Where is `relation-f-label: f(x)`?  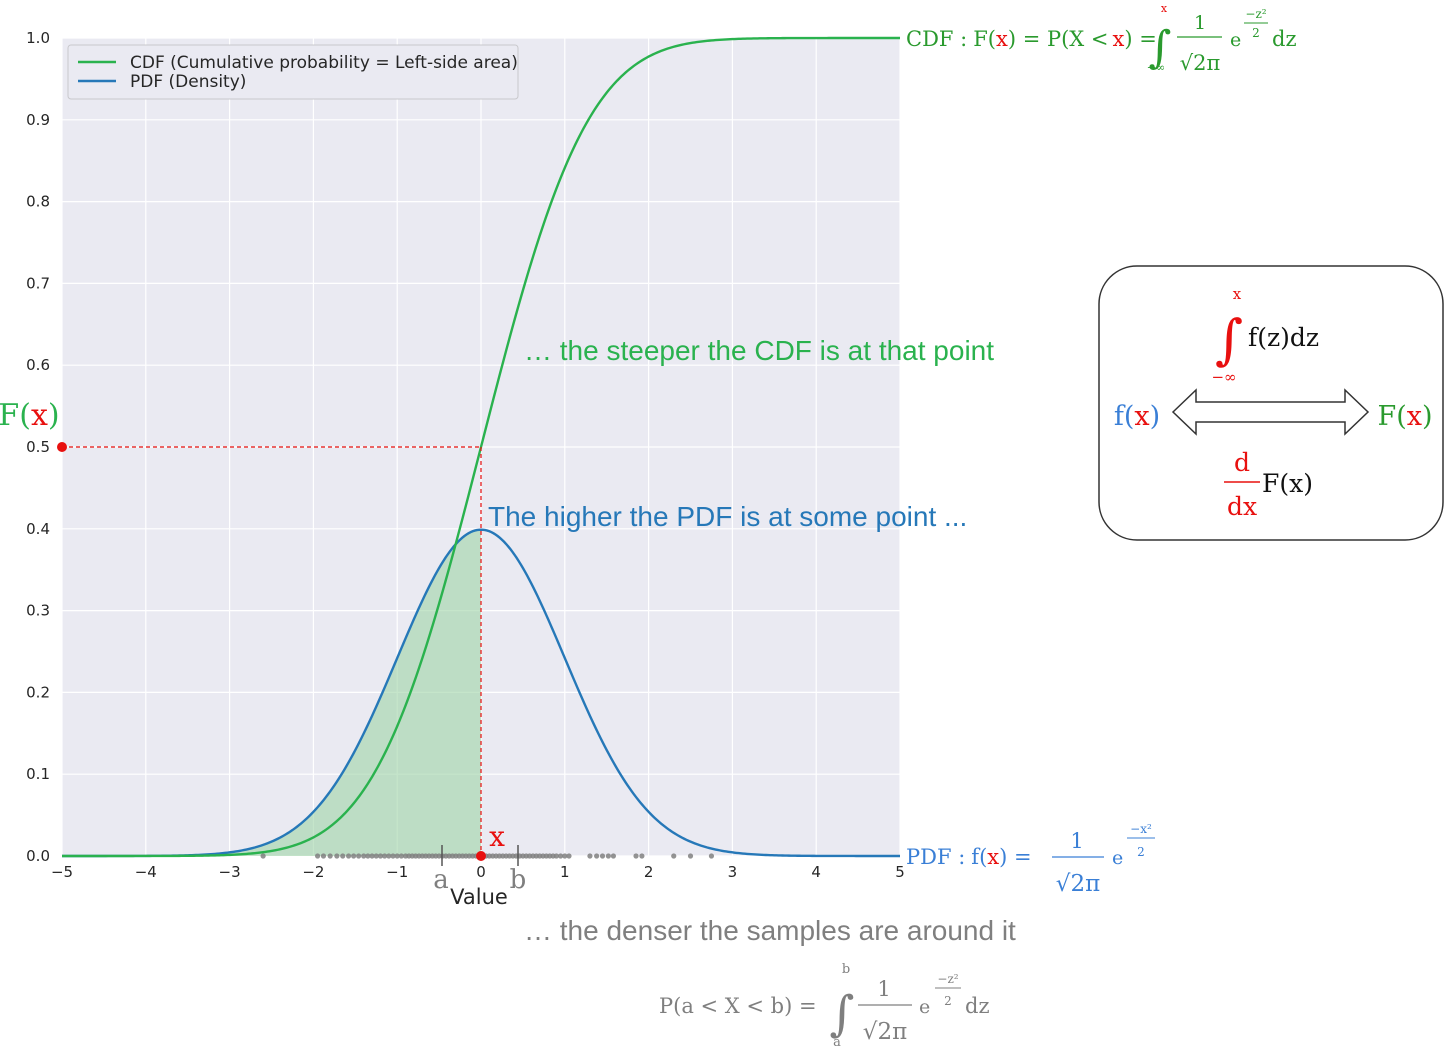
relation-f-label: f(x) is located at coordinates (1137, 416).